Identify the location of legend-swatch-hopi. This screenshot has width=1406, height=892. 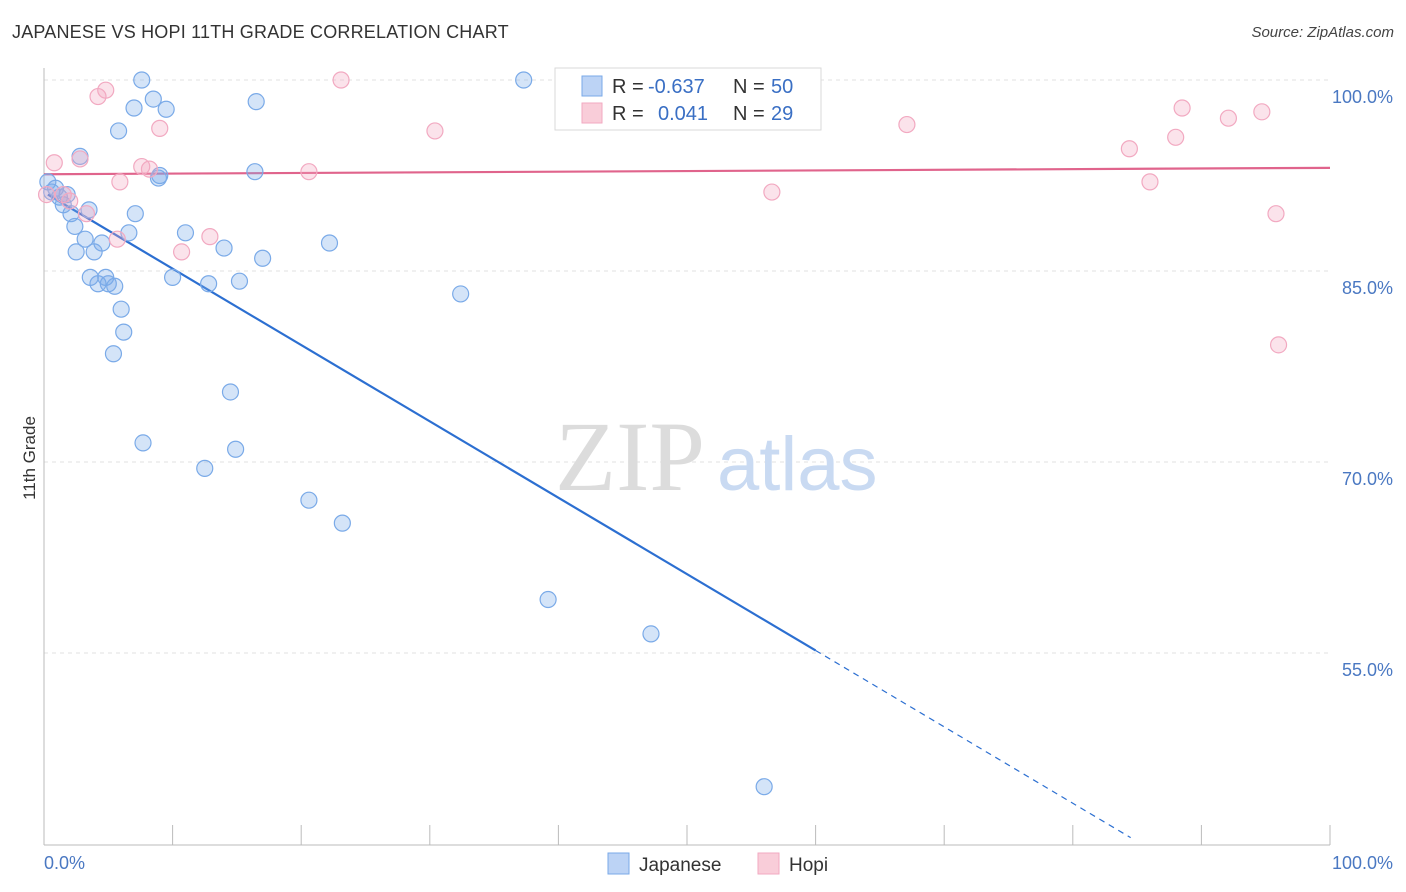
(592, 113).